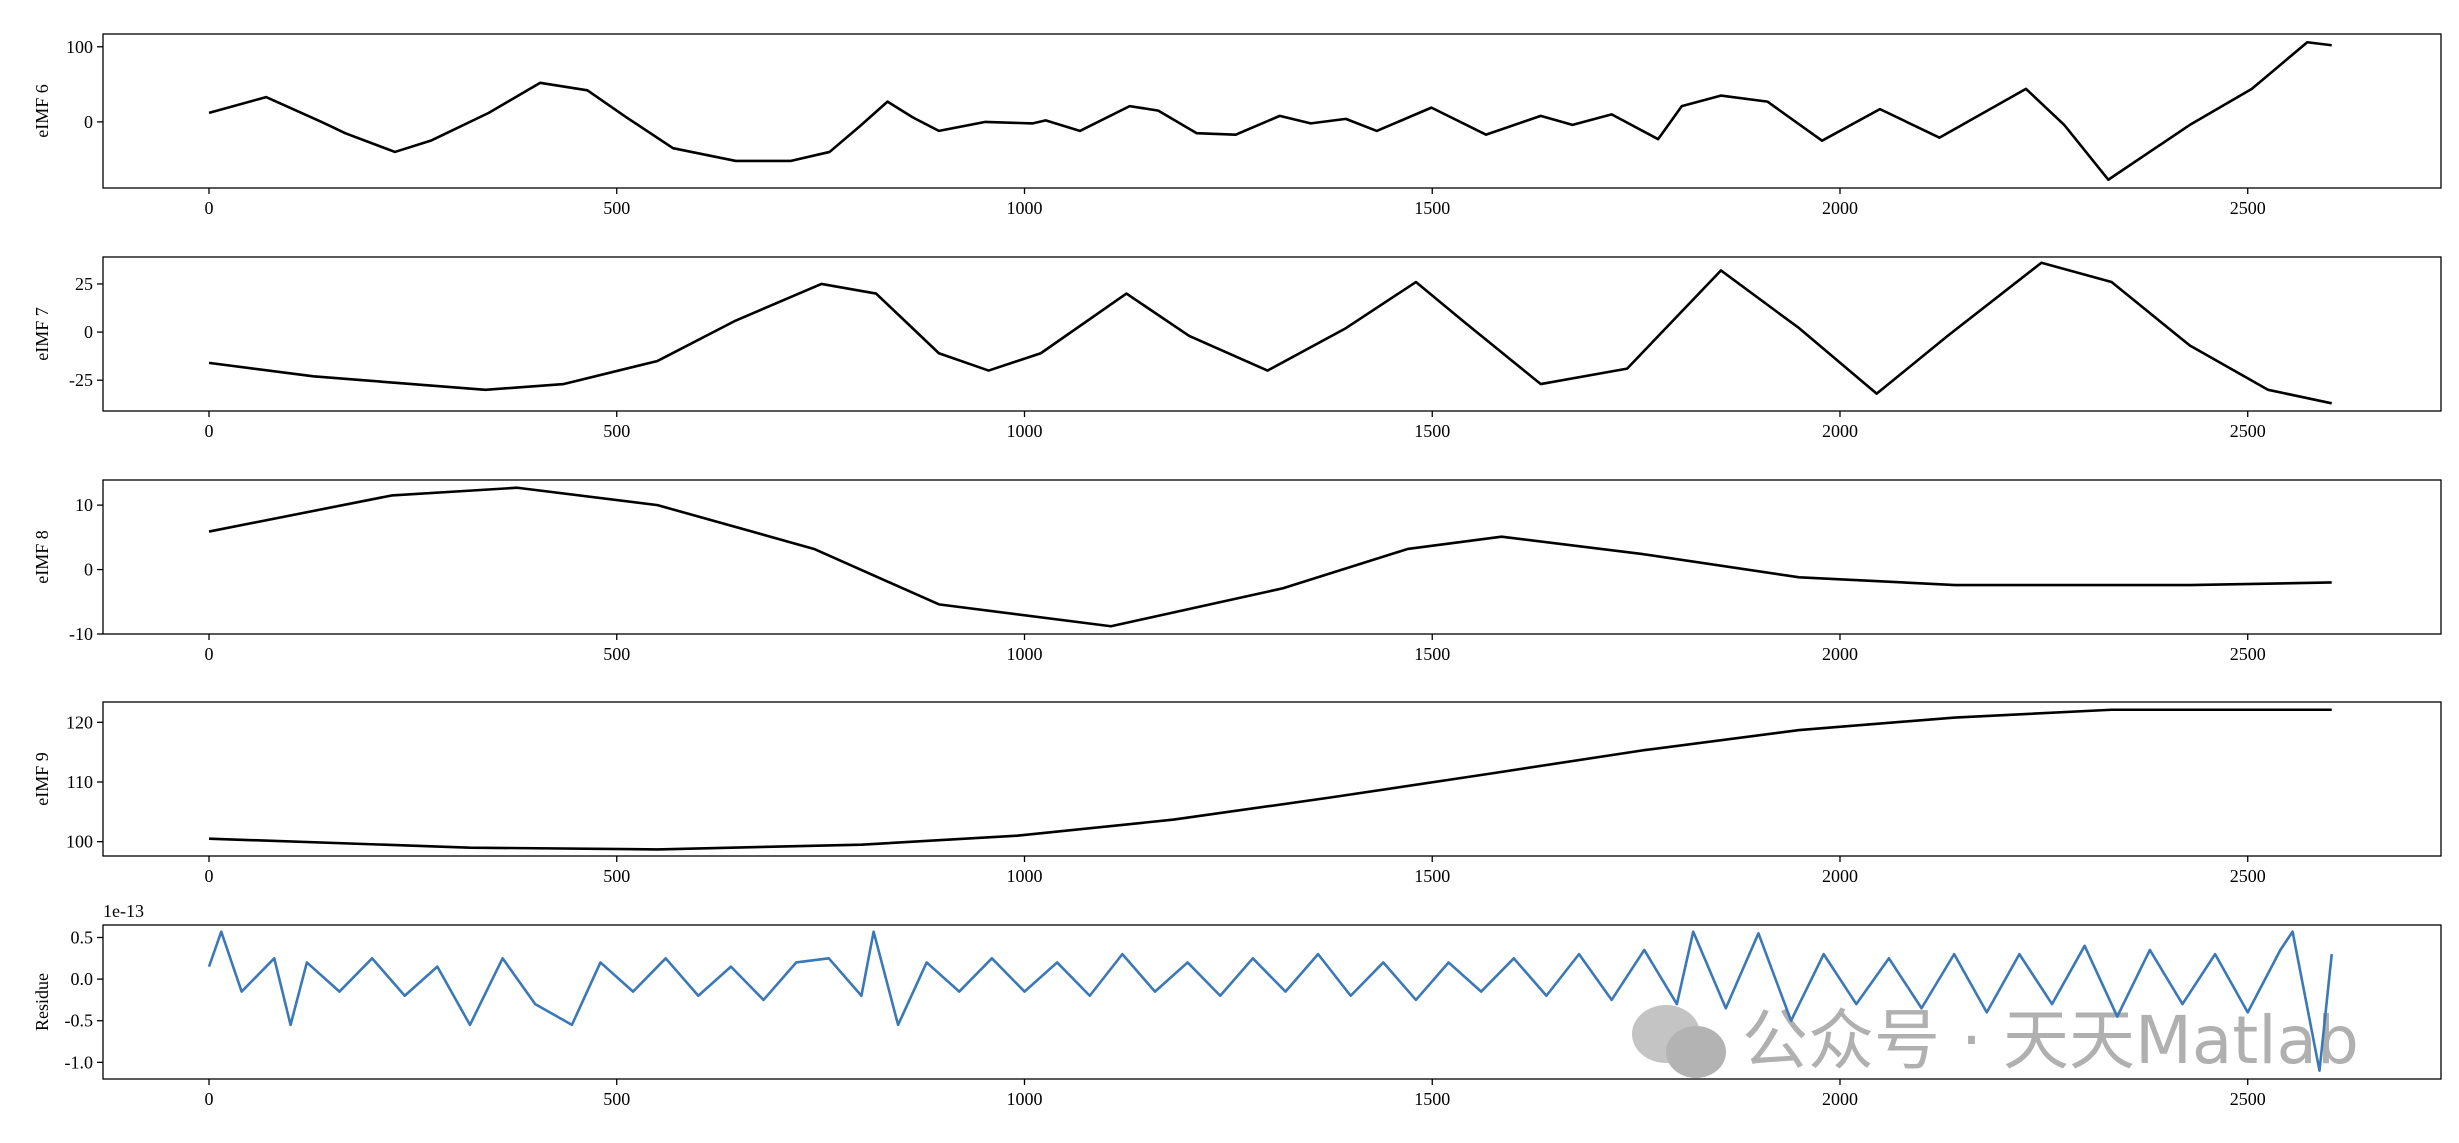 Image resolution: width=2459 pixels, height=1143 pixels. What do you see at coordinates (42, 111) in the screenshot?
I see `y-axis-label: eIMF 6` at bounding box center [42, 111].